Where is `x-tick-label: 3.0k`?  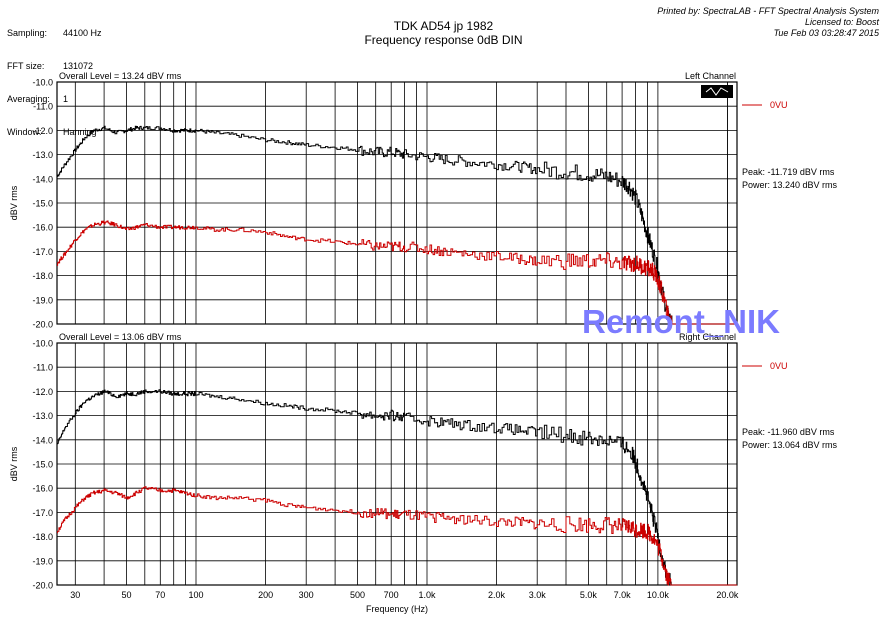 x-tick-label: 3.0k is located at coordinates (538, 595).